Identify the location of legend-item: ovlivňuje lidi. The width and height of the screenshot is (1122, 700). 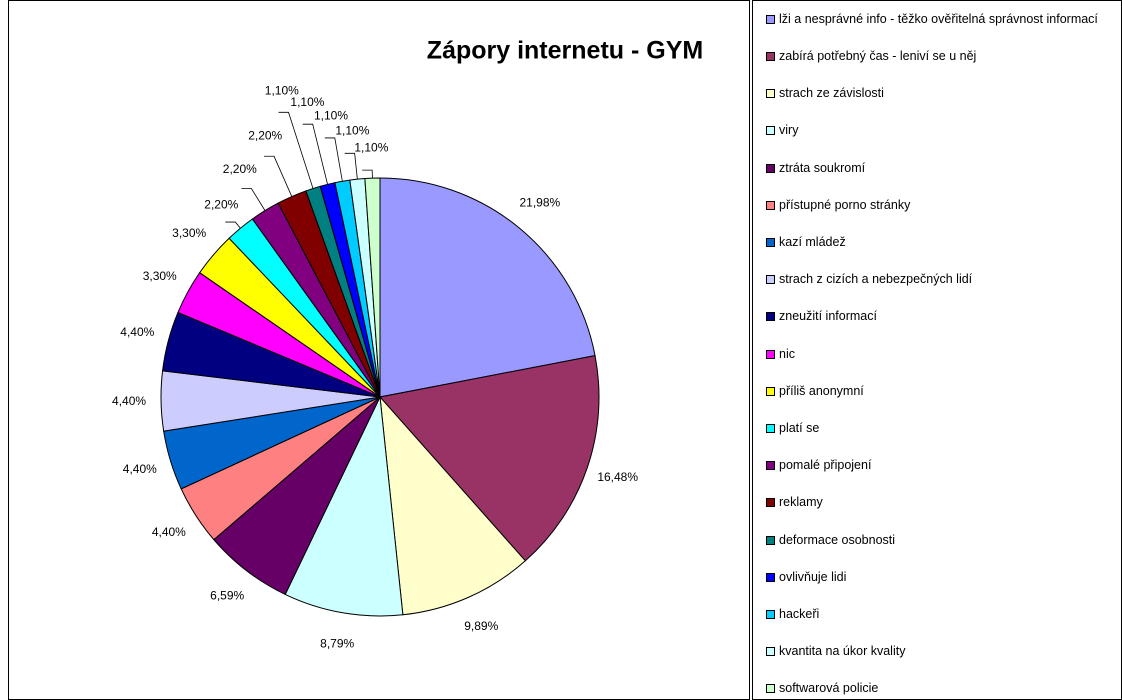
(941, 576).